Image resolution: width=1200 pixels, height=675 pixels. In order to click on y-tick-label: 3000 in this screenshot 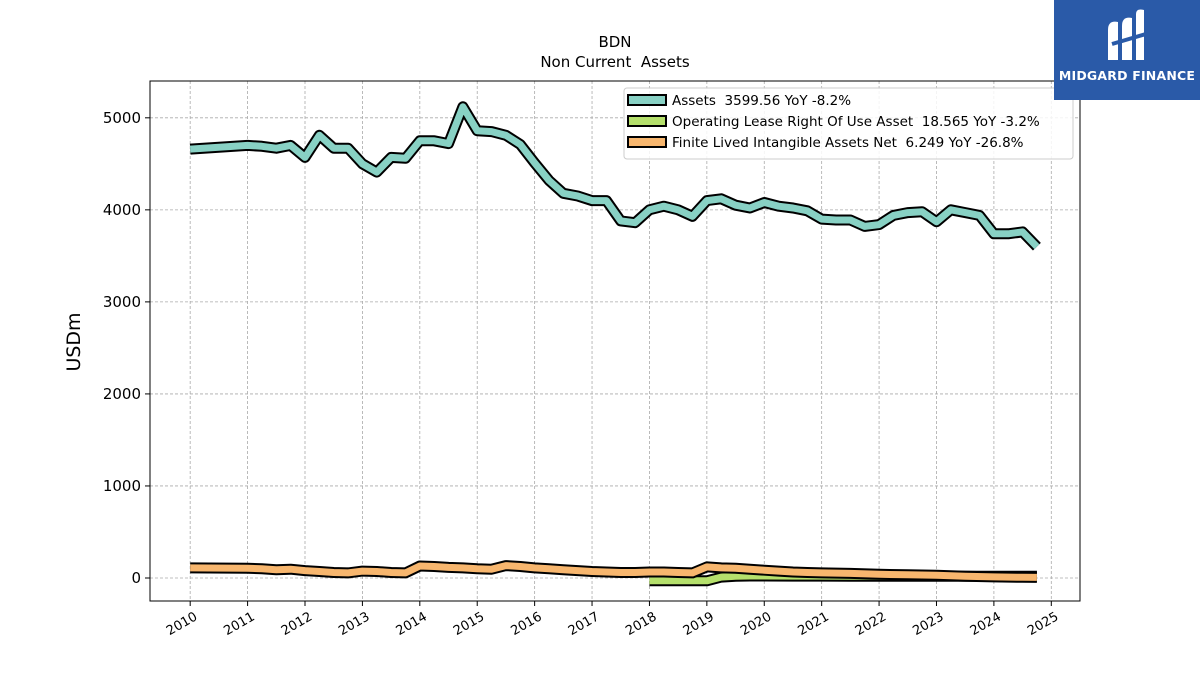, I will do `click(122, 302)`.